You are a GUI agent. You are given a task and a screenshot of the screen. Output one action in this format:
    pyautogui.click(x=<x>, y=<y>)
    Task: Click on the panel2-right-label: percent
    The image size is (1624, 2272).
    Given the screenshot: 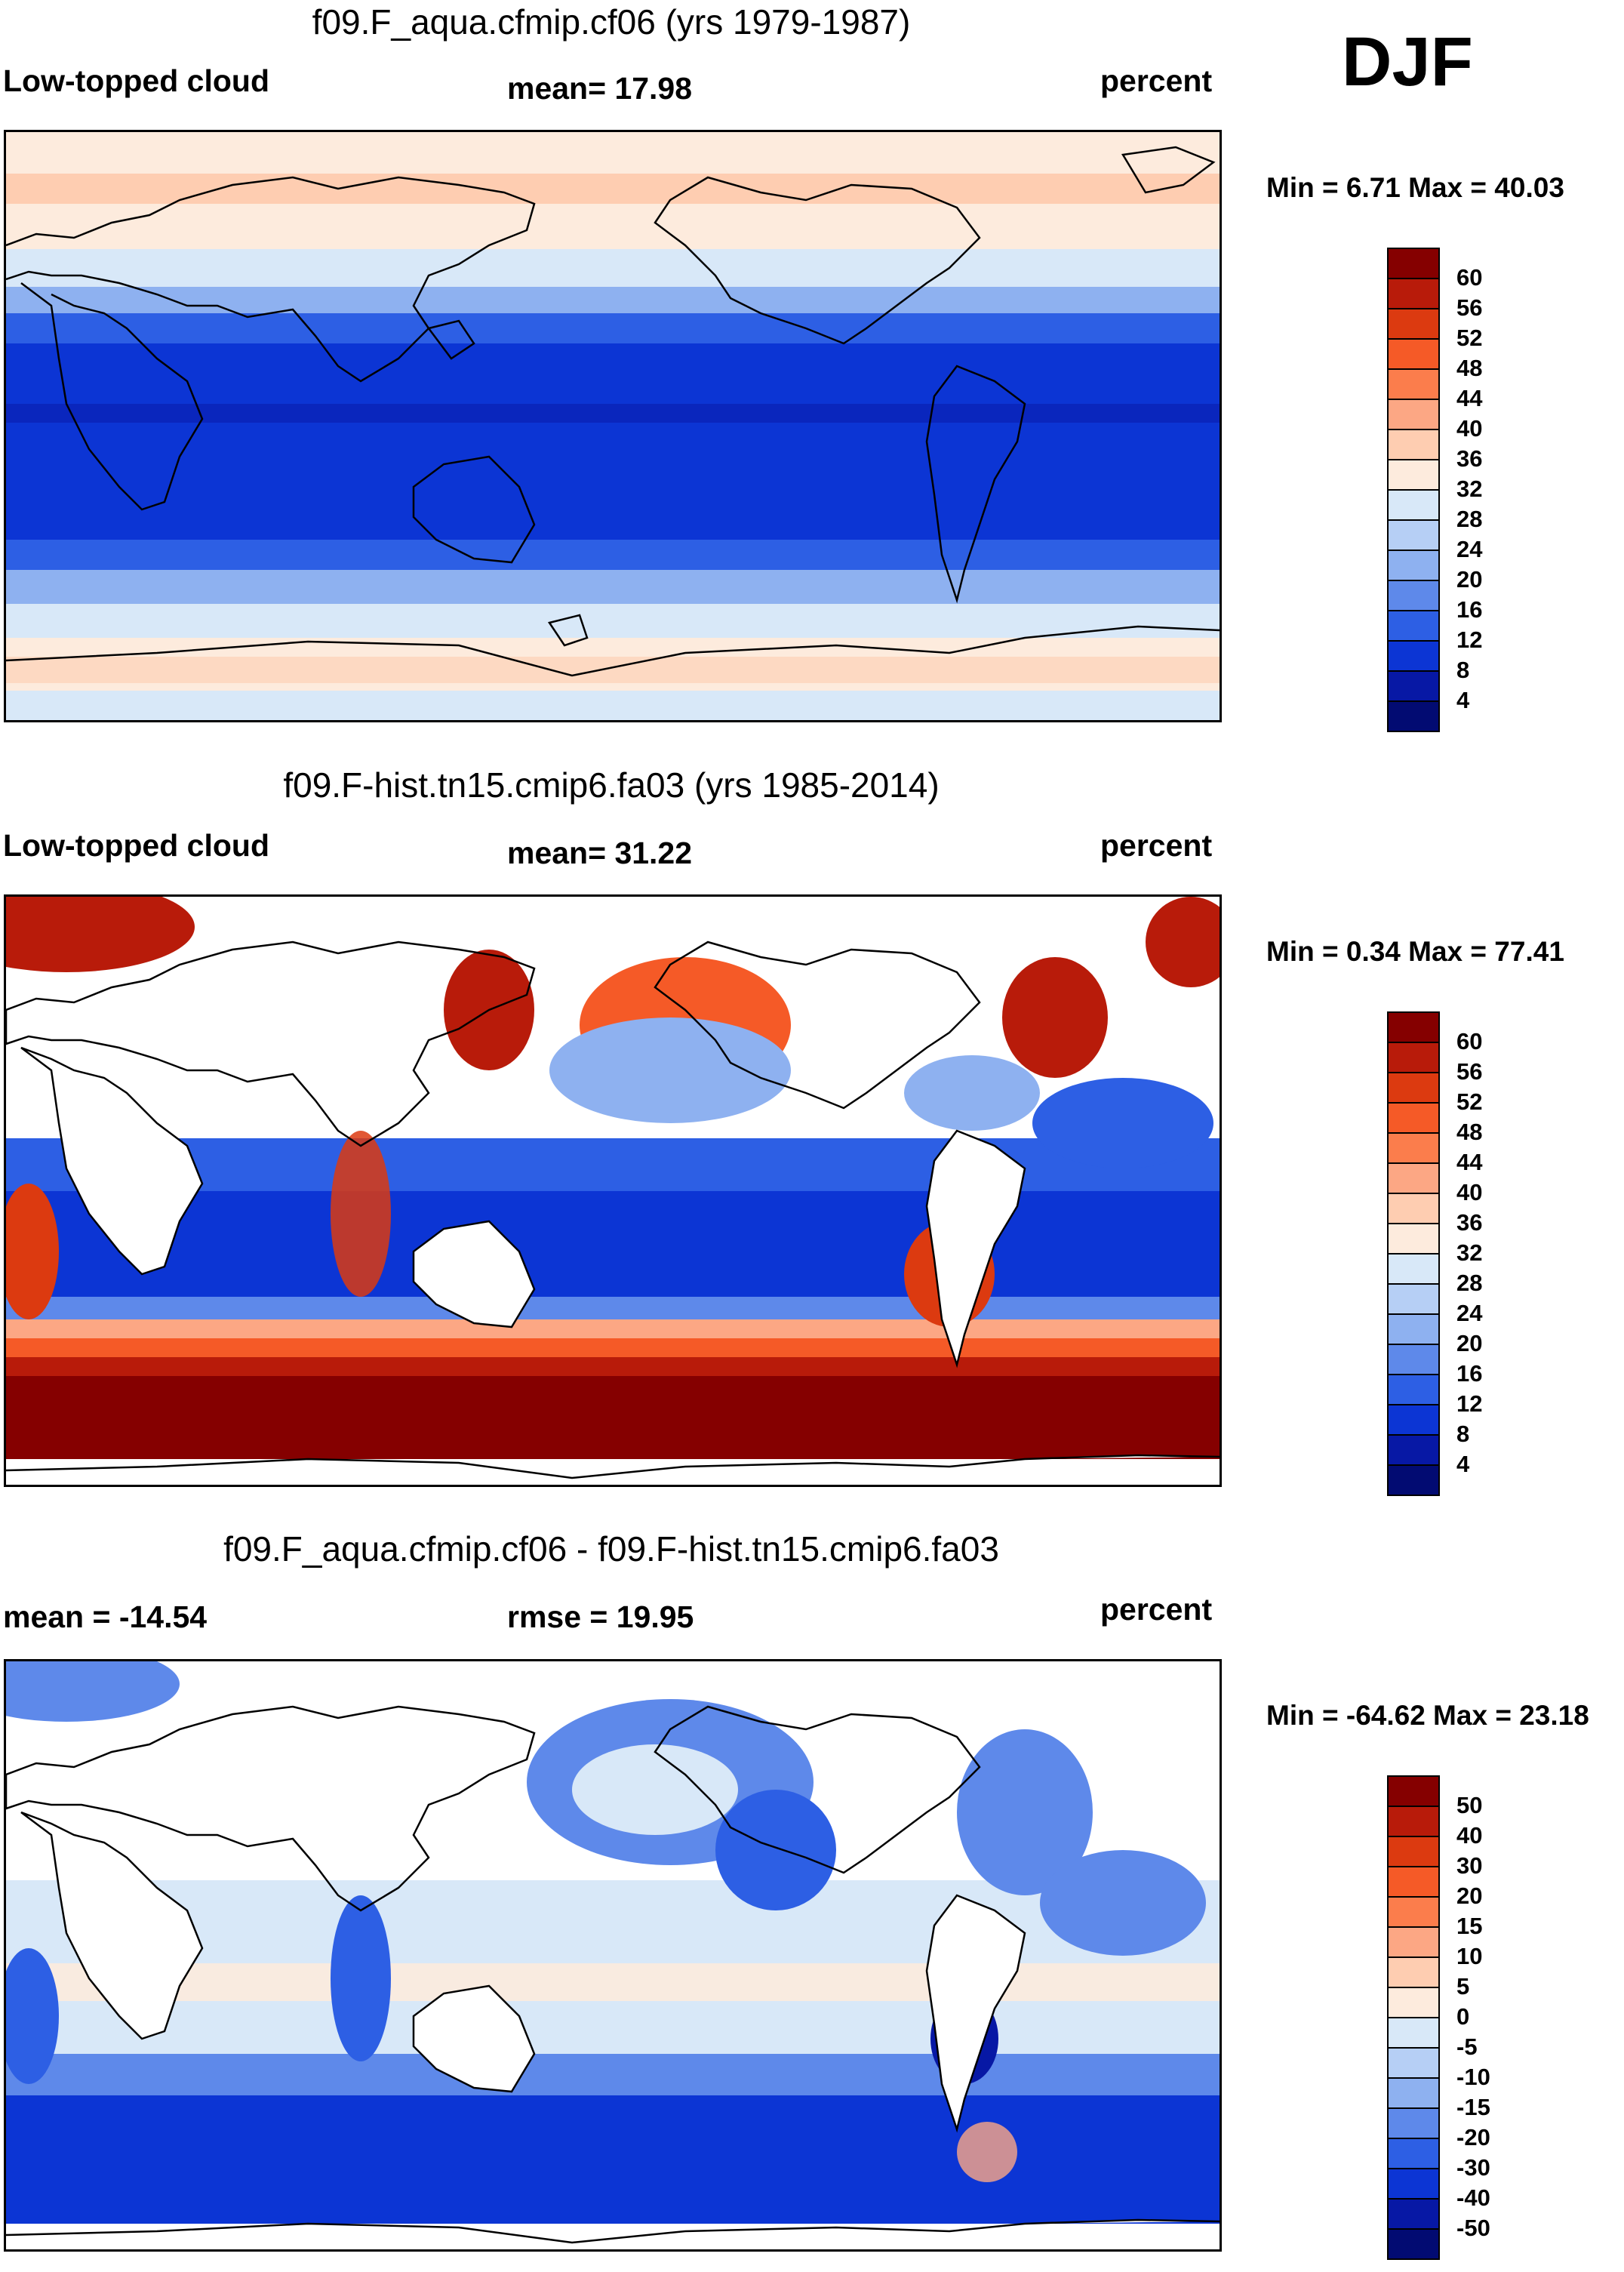 What is the action you would take?
    pyautogui.click(x=1156, y=845)
    